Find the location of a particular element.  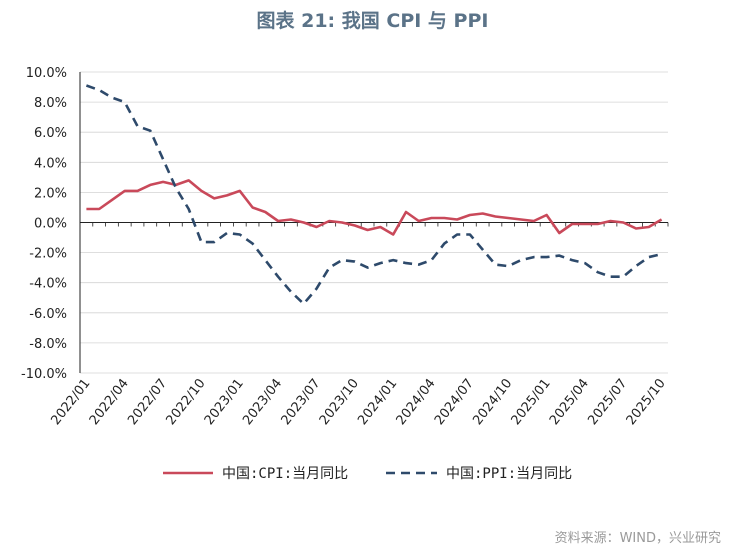

x-tick-label: 2023/10 is located at coordinates (339, 402).